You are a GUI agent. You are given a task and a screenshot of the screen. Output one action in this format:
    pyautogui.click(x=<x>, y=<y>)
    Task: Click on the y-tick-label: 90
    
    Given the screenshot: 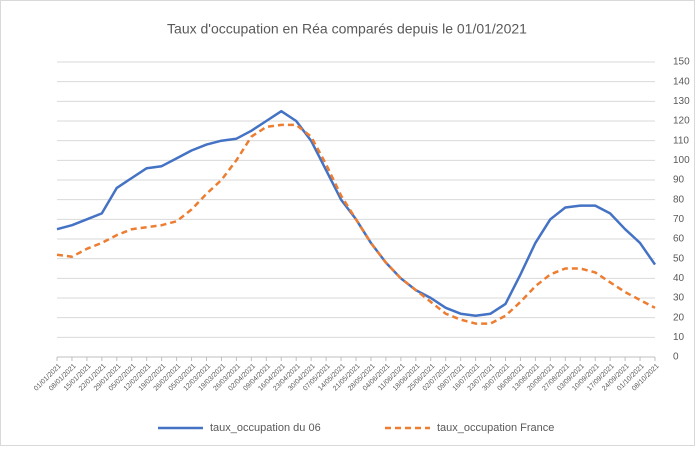 What is the action you would take?
    pyautogui.click(x=679, y=180)
    